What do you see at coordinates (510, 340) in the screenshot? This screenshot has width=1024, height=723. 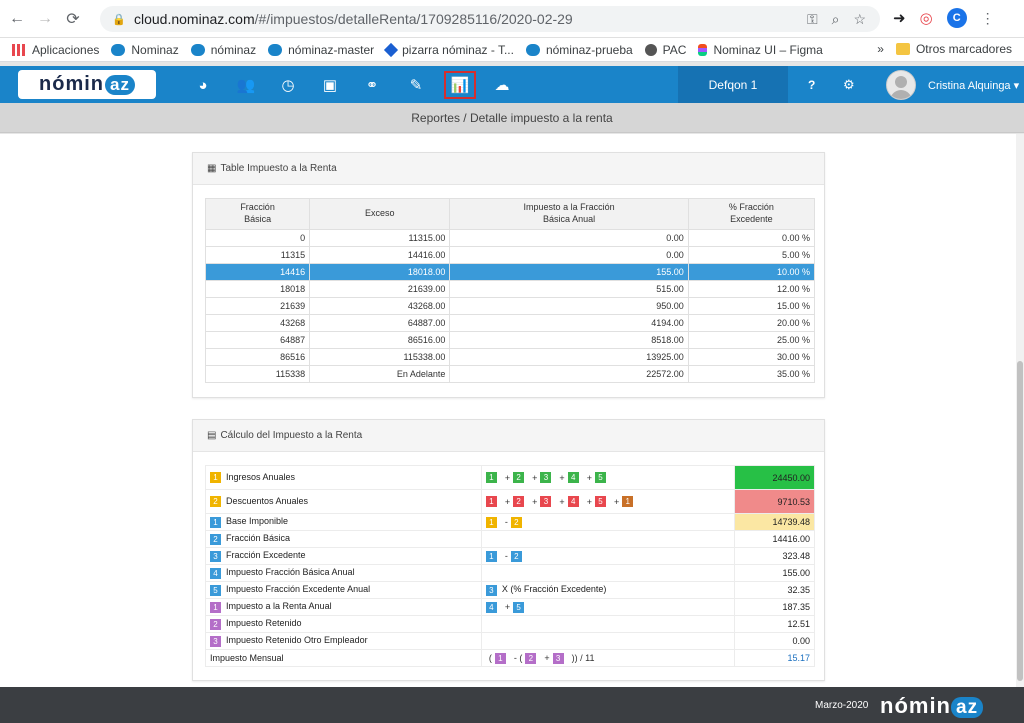 I see `table-row: 64887 86516.00 8518.00 25.00 %` at bounding box center [510, 340].